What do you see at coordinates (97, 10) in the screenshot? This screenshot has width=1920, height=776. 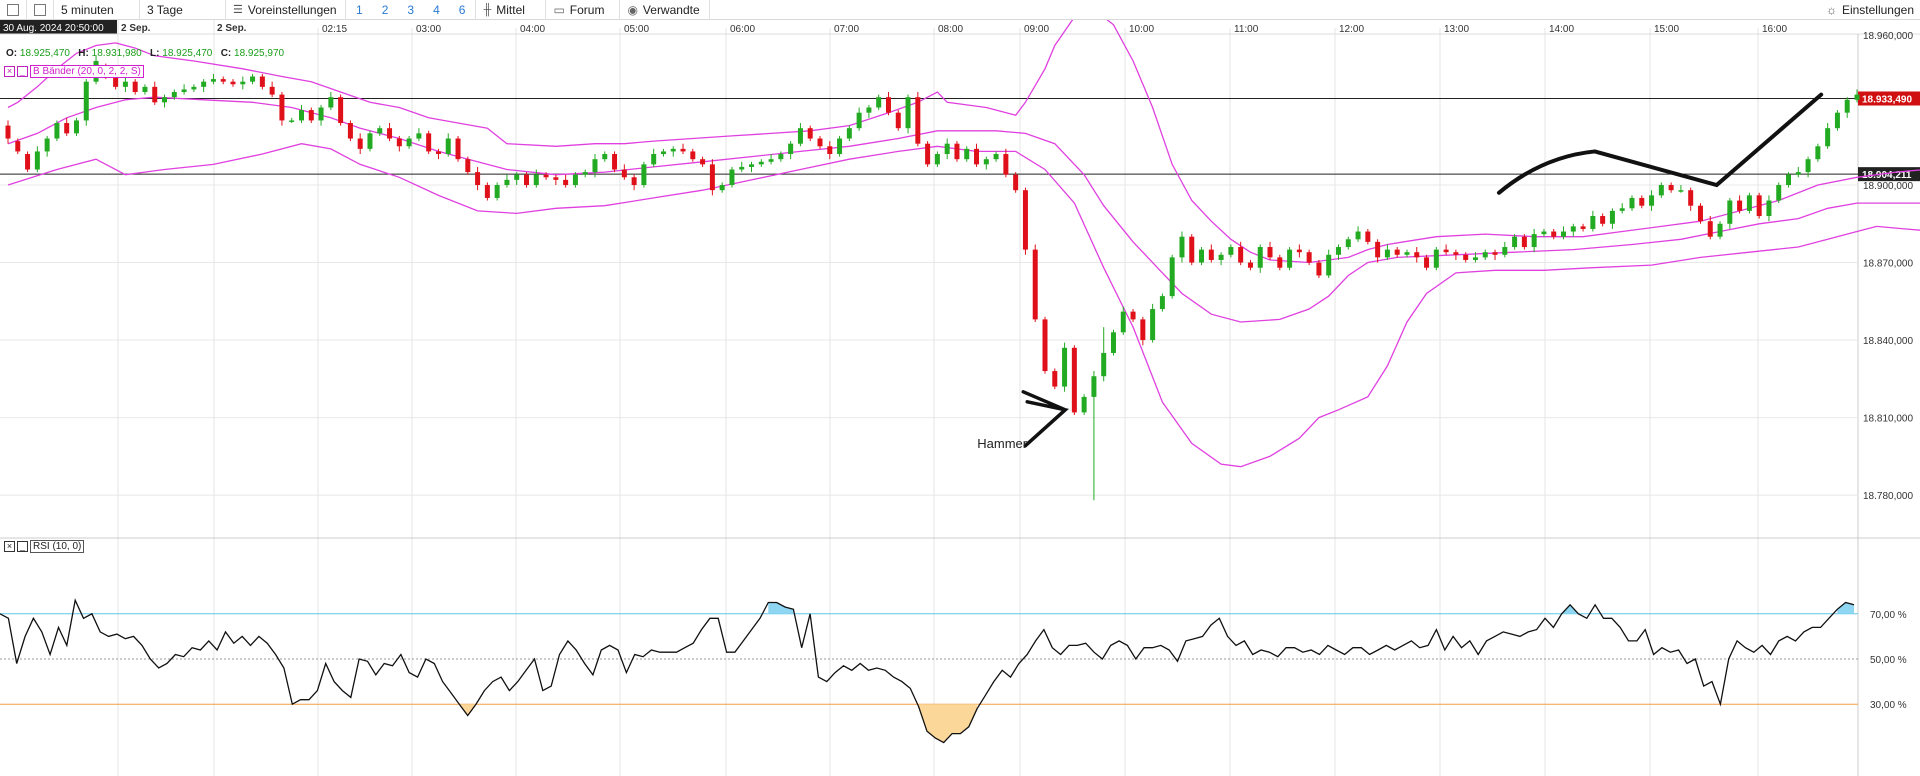 I see `interval-select: 5 minuten` at bounding box center [97, 10].